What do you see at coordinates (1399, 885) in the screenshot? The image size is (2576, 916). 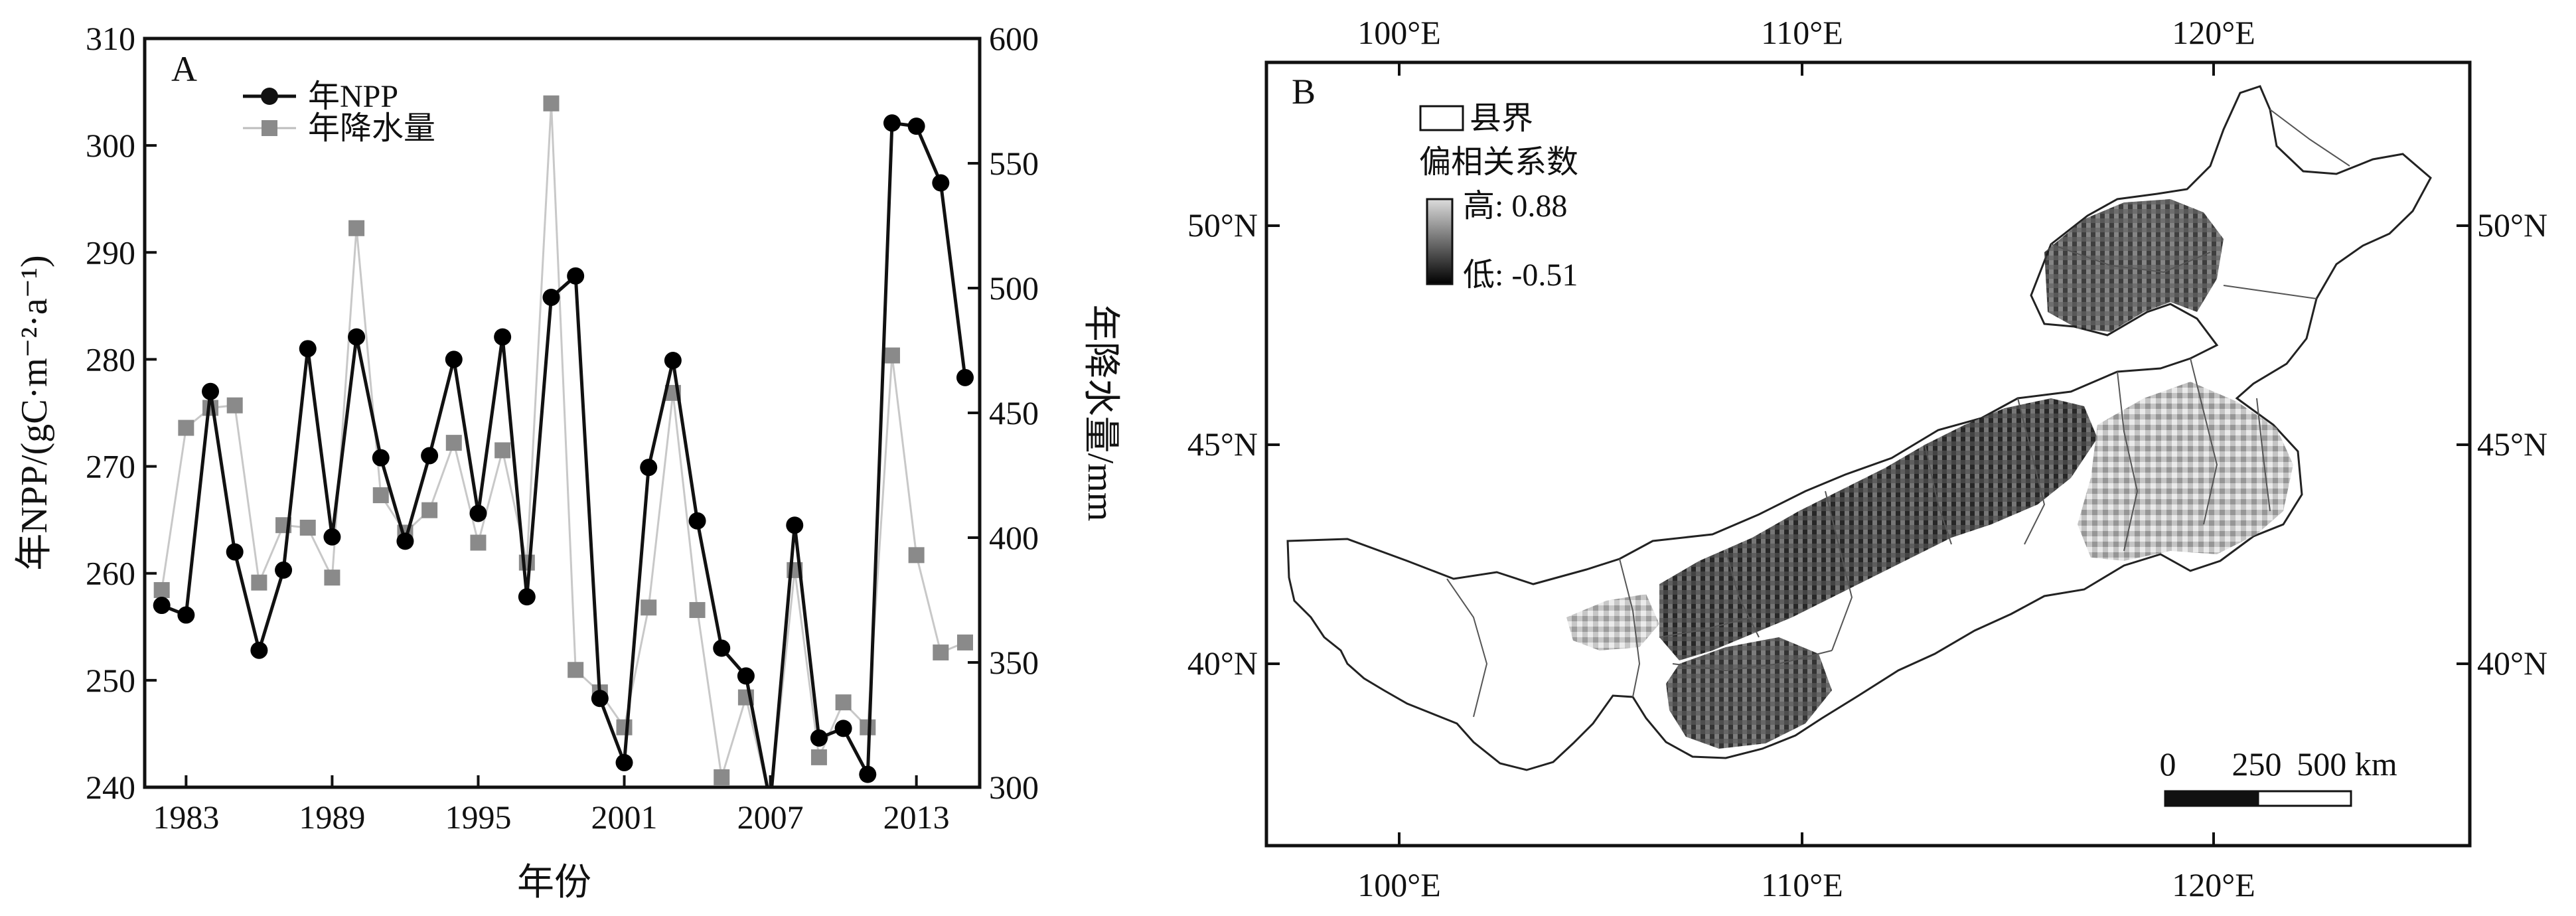 I see `map-bottom-tick-100E: 100°E` at bounding box center [1399, 885].